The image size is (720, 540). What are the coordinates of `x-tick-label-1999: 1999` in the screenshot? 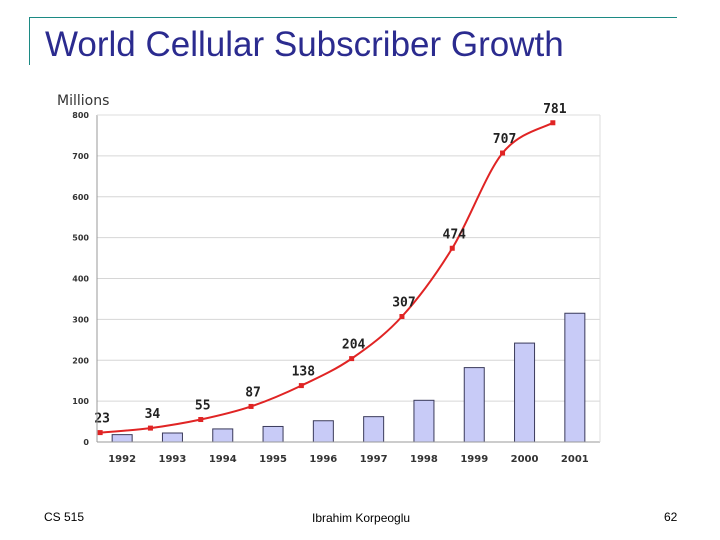 It's located at (474, 459).